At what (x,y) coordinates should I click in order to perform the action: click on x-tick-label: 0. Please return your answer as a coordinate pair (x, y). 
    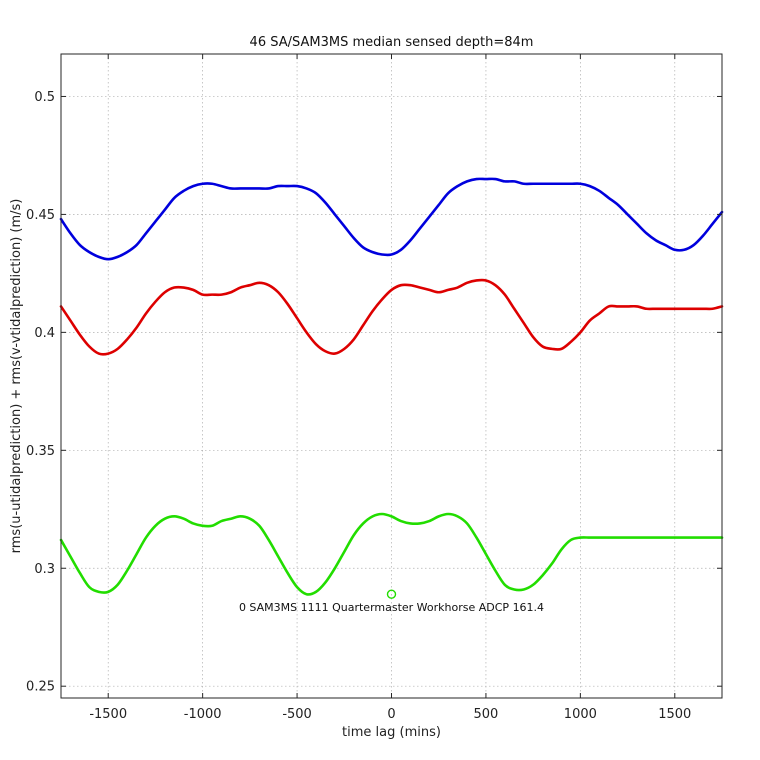
    Looking at the image, I should click on (391, 714).